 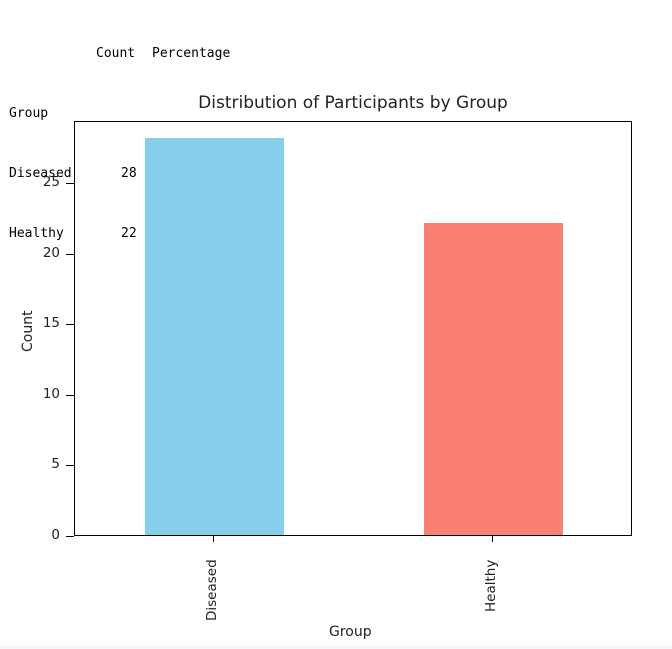 What do you see at coordinates (28, 331) in the screenshot?
I see `y-axis-title: Count` at bounding box center [28, 331].